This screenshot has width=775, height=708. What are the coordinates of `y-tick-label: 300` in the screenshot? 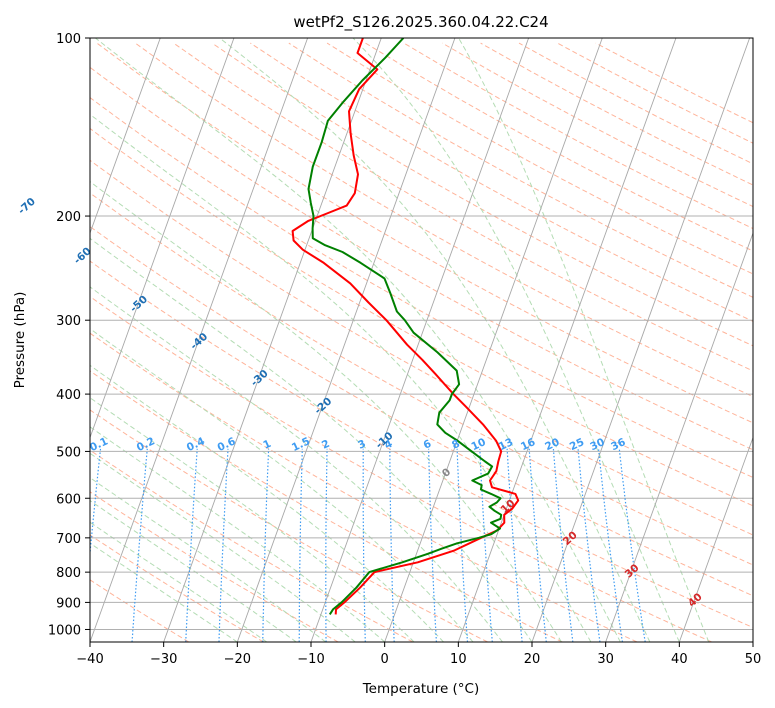 It's located at (68, 321).